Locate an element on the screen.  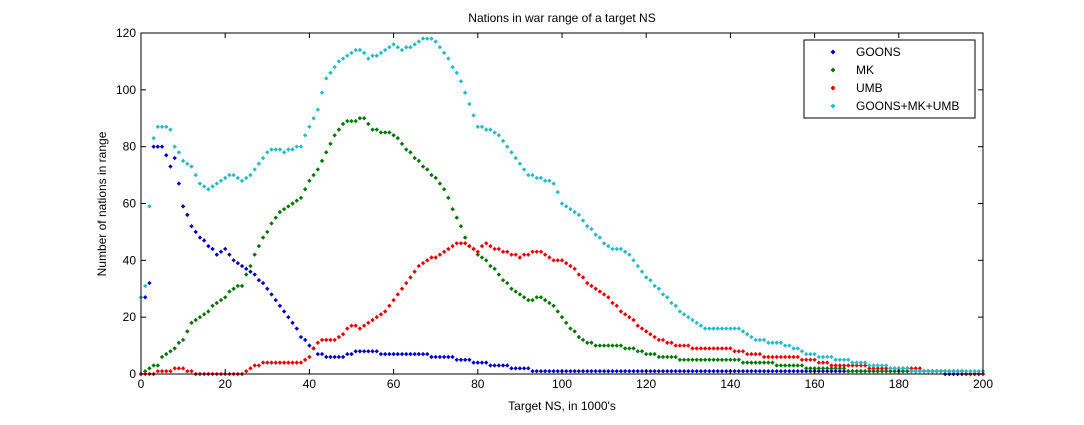
legend-label: MK is located at coordinates (865, 70).